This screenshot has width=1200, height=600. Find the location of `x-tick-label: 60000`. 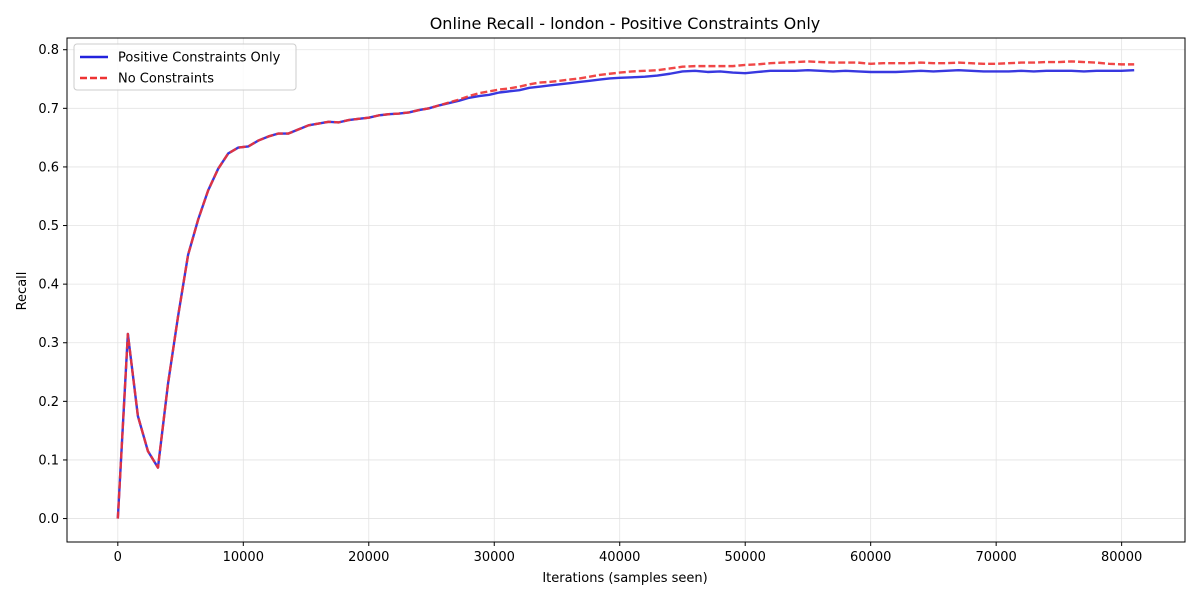

x-tick-label: 60000 is located at coordinates (870, 557).